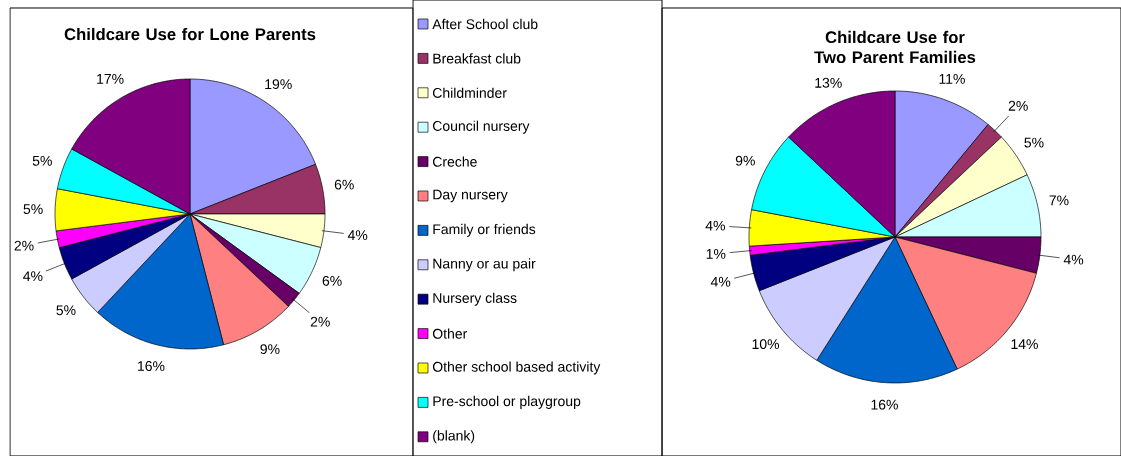 This screenshot has width=1121, height=456. What do you see at coordinates (481, 127) in the screenshot?
I see `legend-label: Council nursery` at bounding box center [481, 127].